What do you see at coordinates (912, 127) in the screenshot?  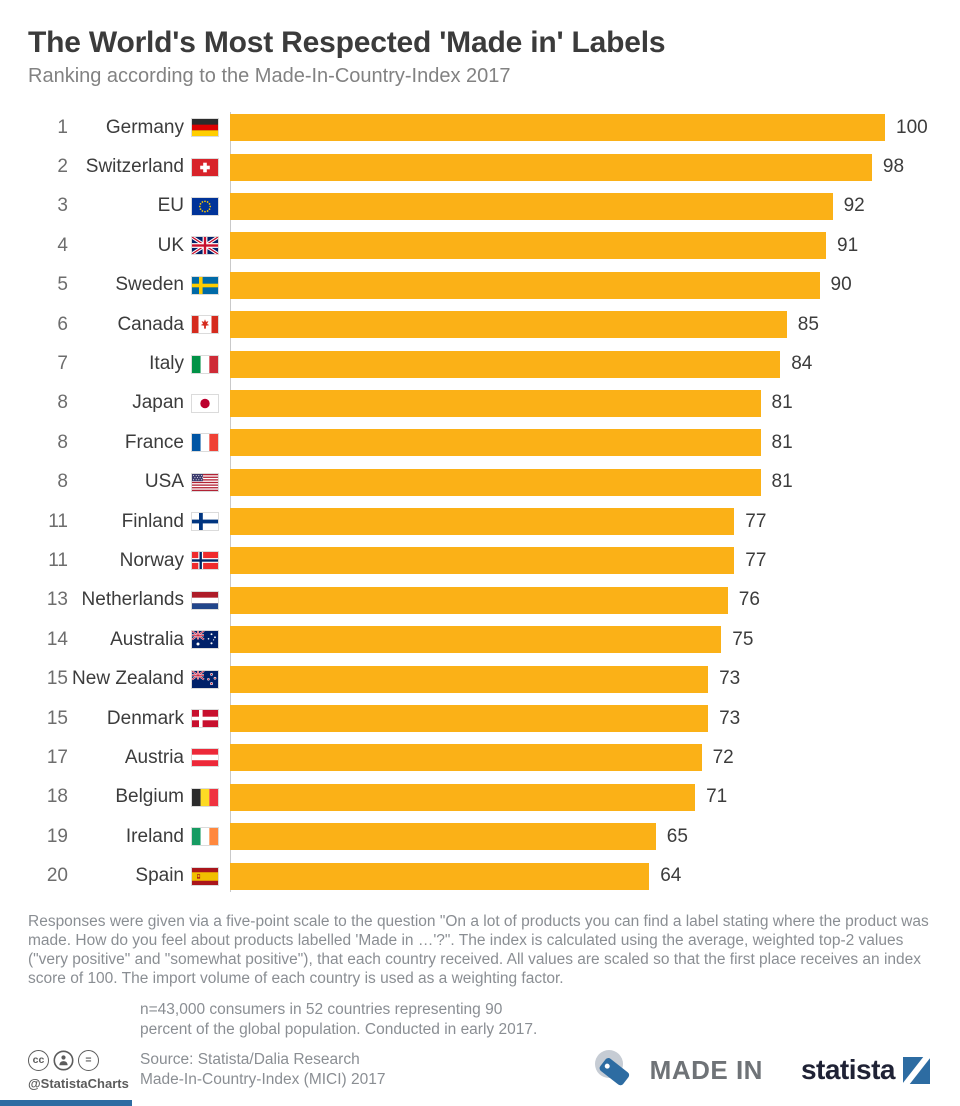 I see `value-label: 100` at bounding box center [912, 127].